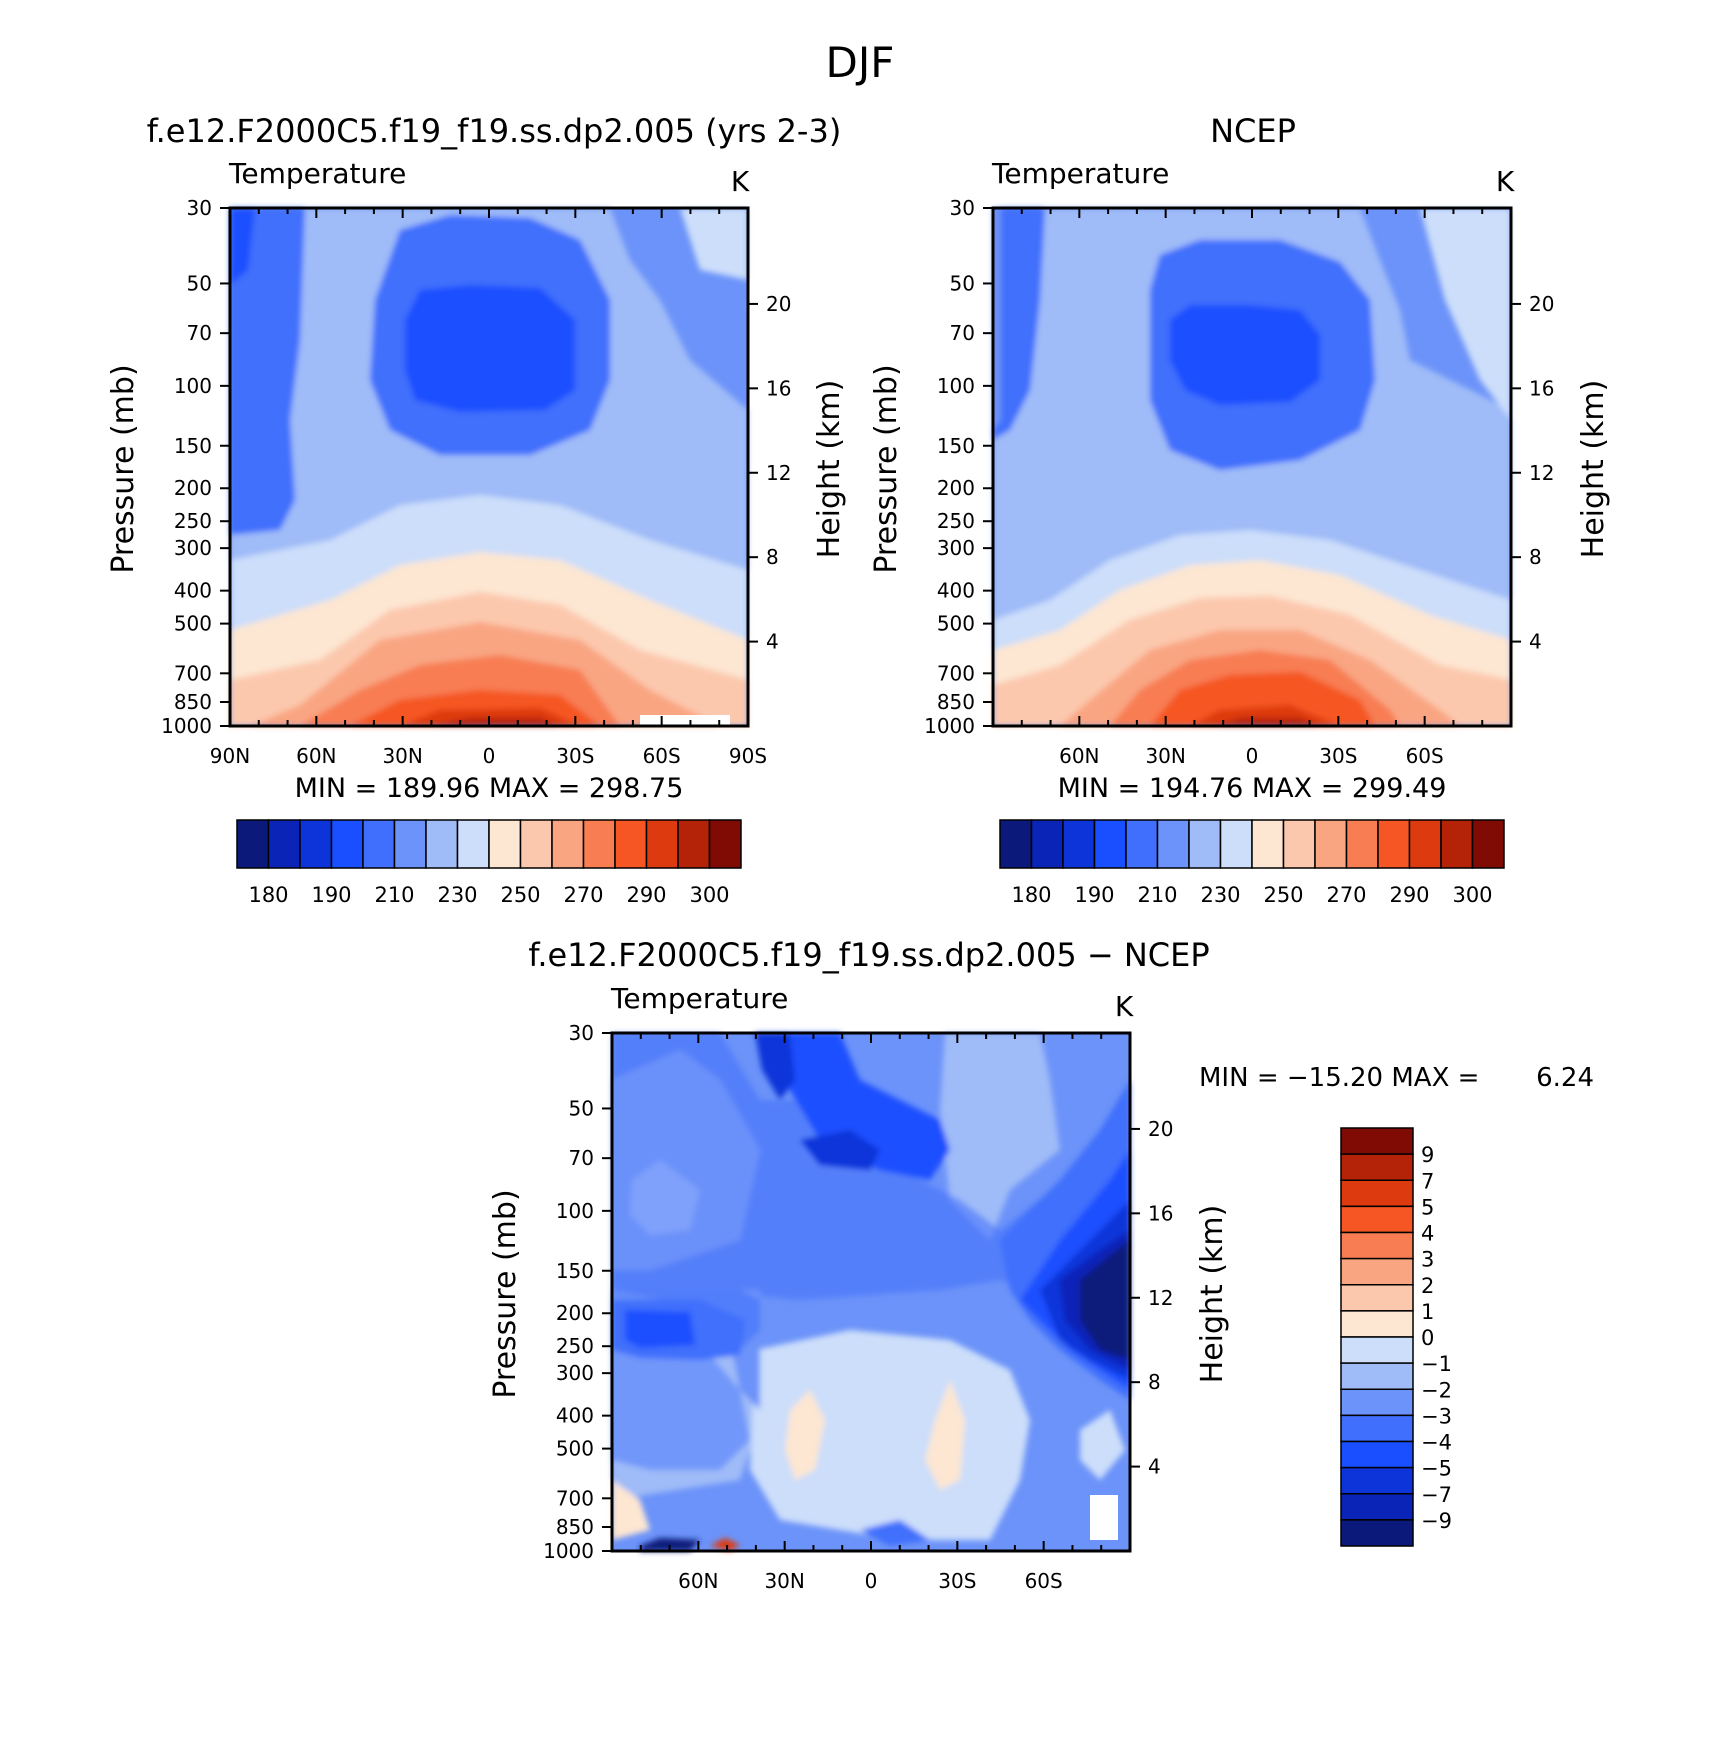  Describe the element at coordinates (1160, 1298) in the screenshot. I see `panel-diff-height-tick-label: 12` at that location.